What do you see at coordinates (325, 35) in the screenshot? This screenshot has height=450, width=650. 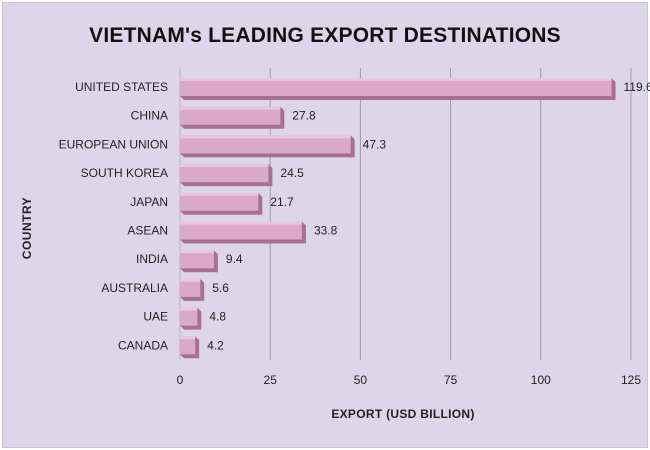 I see `chart-title: VIETNAM's LEADING EXPORT DESTINATIONS` at bounding box center [325, 35].